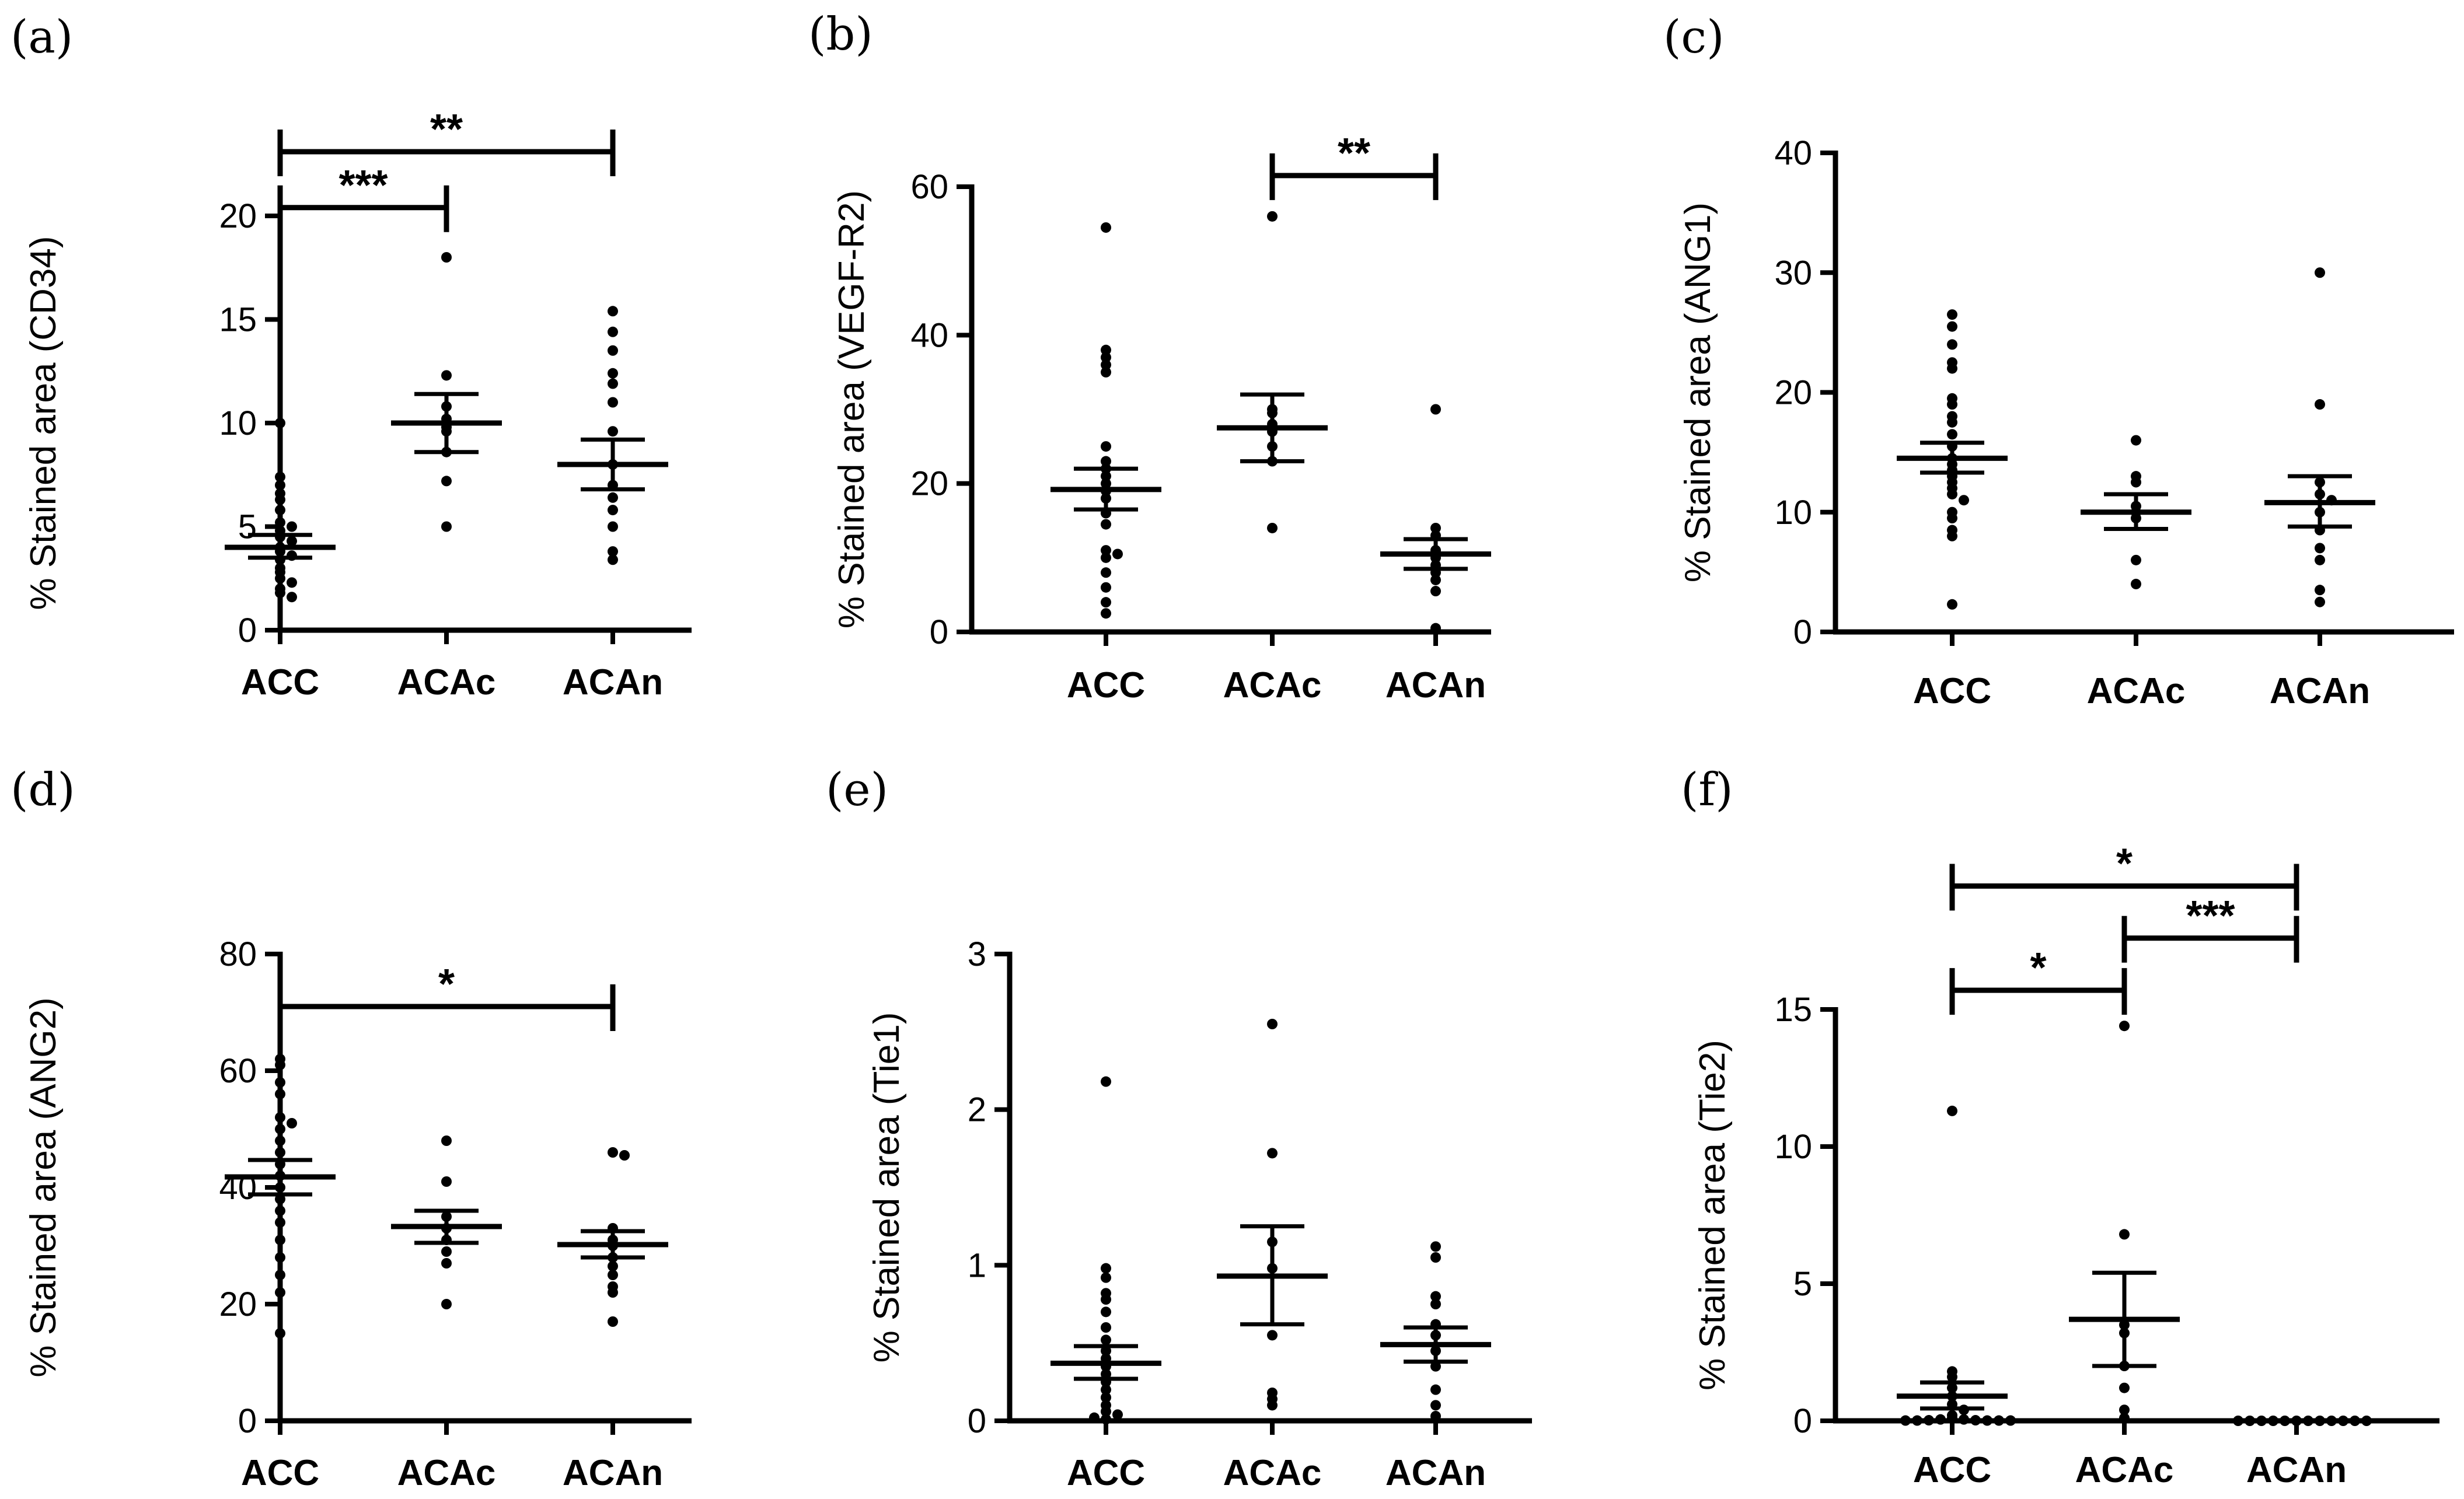  What do you see at coordinates (1712, 1215) in the screenshot?
I see `y-axis-label: % Stained area (Tie2)` at bounding box center [1712, 1215].